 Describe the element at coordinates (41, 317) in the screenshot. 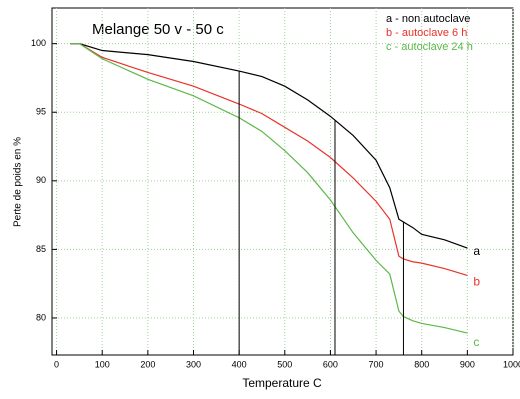

I see `y-tick-label: 80` at that location.